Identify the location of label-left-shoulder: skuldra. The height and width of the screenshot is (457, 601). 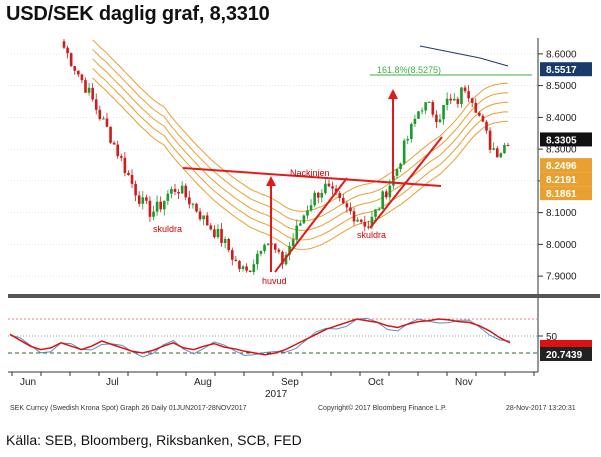
(167, 229).